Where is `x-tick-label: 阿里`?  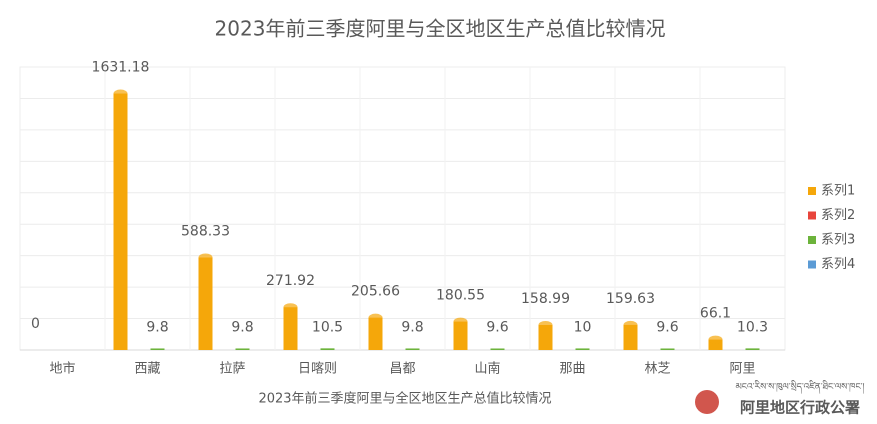
x-tick-label: 阿里 is located at coordinates (742, 369).